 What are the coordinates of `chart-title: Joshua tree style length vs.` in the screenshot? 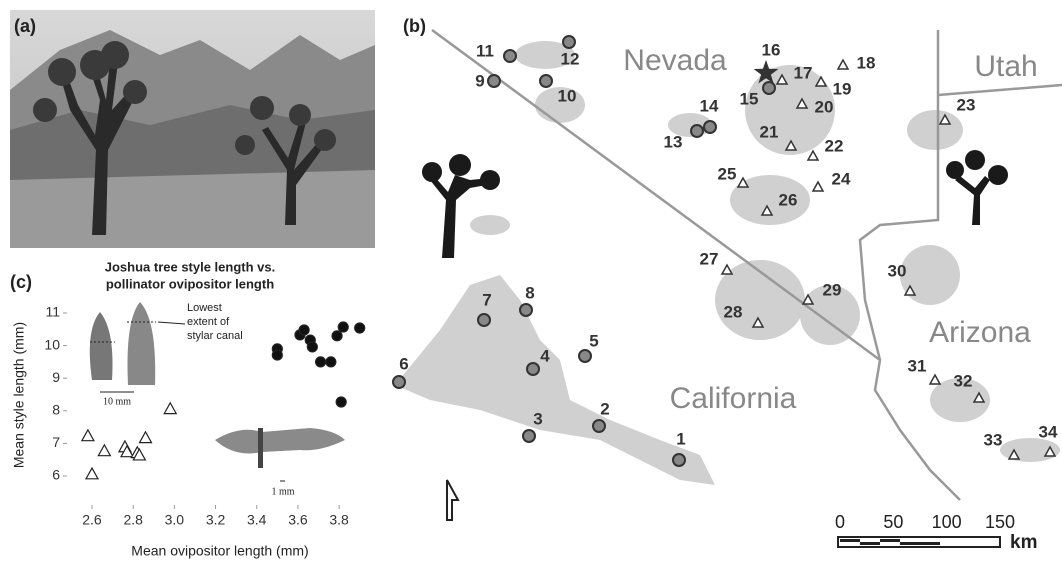 It's located at (190, 266).